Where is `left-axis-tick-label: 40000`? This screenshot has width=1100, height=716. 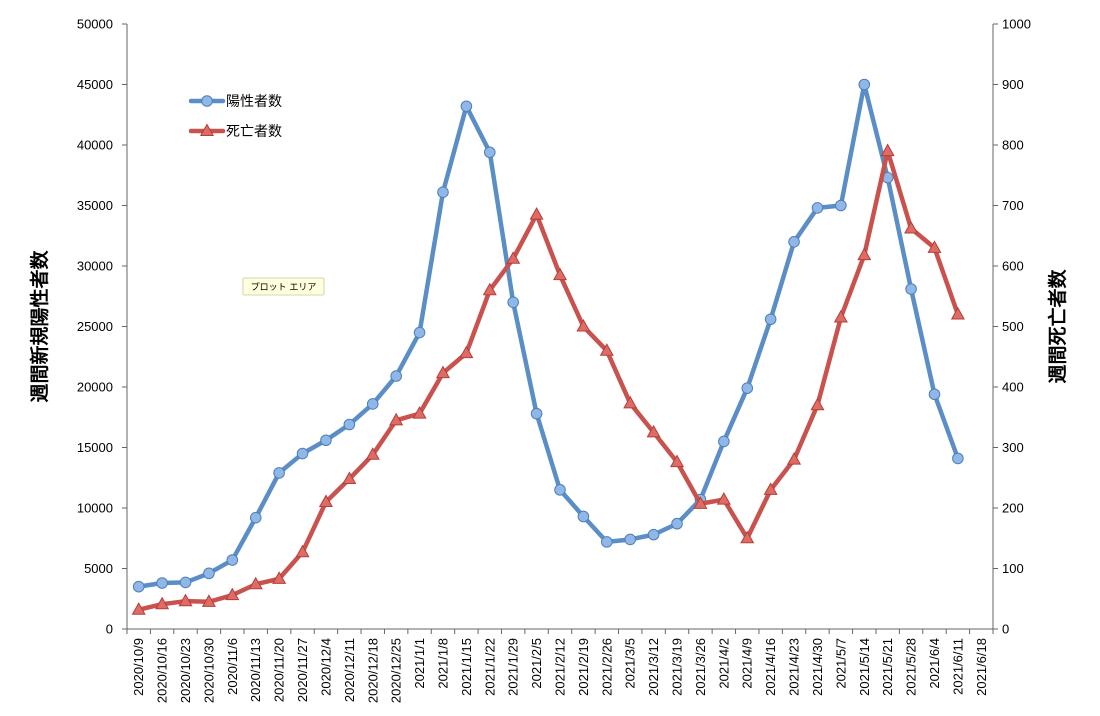
left-axis-tick-label: 40000 is located at coordinates (95, 145).